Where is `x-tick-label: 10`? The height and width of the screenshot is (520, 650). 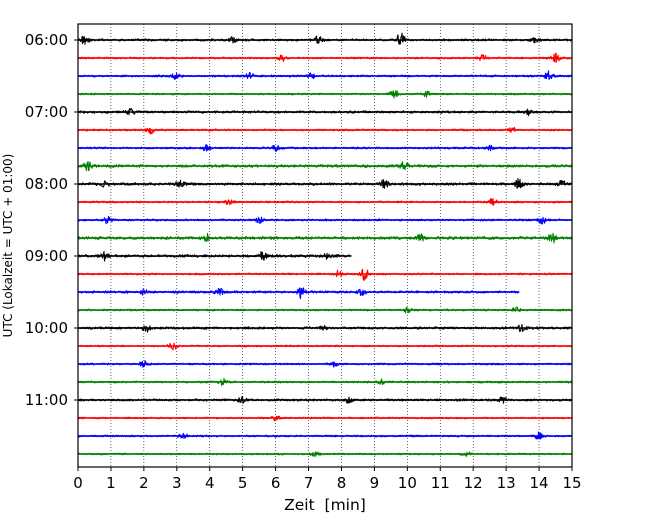 x-tick-label: 10 is located at coordinates (407, 483).